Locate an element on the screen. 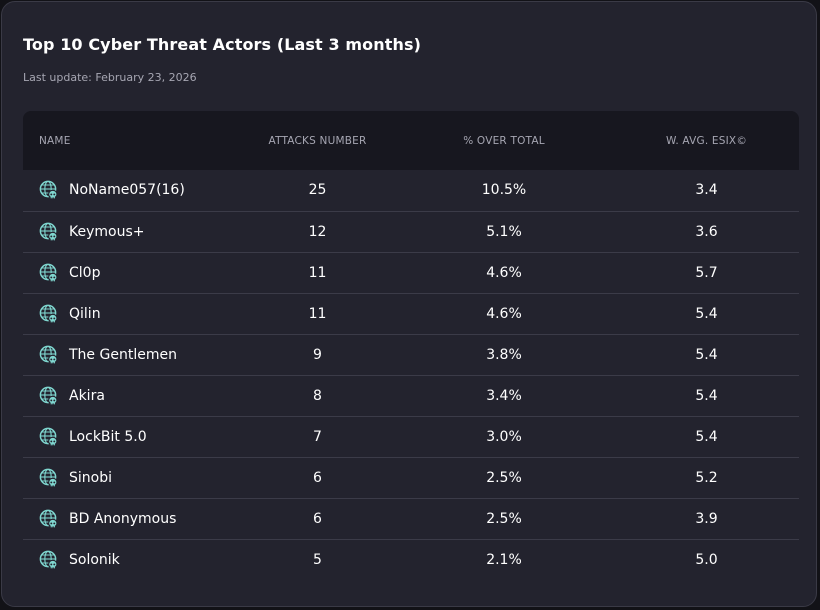  weighted-avg-esix-cell: 3.6 is located at coordinates (706, 231).